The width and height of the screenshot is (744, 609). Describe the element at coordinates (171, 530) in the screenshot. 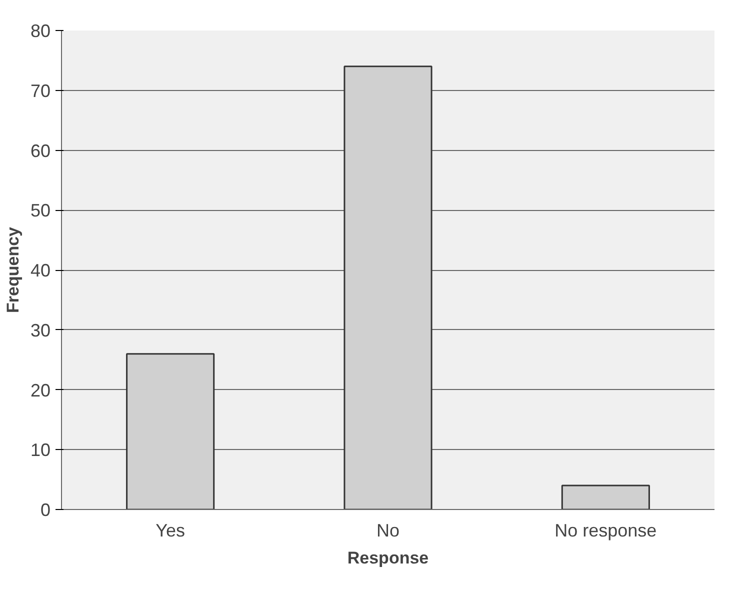

I see `x-tick-label: Yes` at that location.